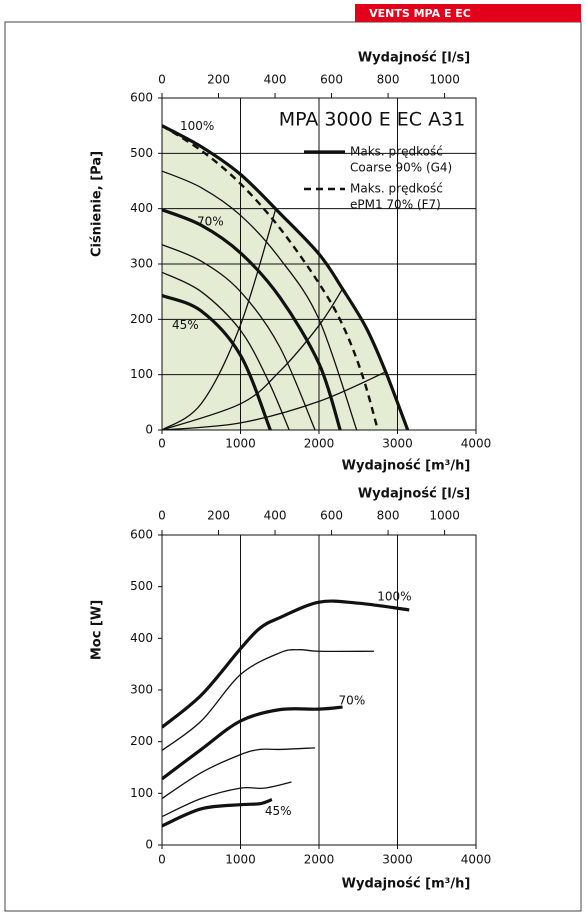  What do you see at coordinates (372, 120) in the screenshot?
I see `chart-title: MPA 3000 E EC A31` at bounding box center [372, 120].